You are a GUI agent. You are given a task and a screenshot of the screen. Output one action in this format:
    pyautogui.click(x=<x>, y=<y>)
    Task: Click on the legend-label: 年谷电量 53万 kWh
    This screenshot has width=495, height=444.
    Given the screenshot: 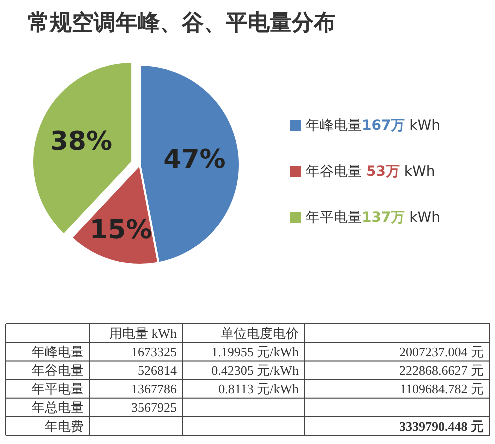 What is the action you would take?
    pyautogui.click(x=371, y=172)
    